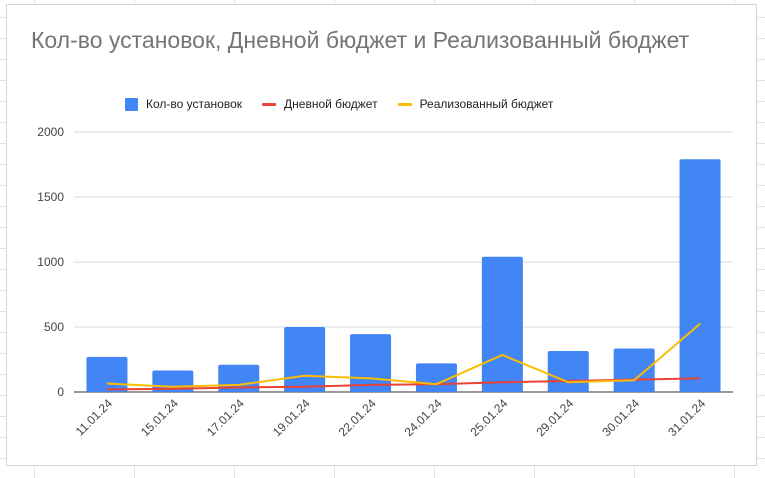 The width and height of the screenshot is (765, 478). Describe the element at coordinates (486, 104) in the screenshot. I see `legend-label-realized-budget: Реализованный бюджет` at that location.